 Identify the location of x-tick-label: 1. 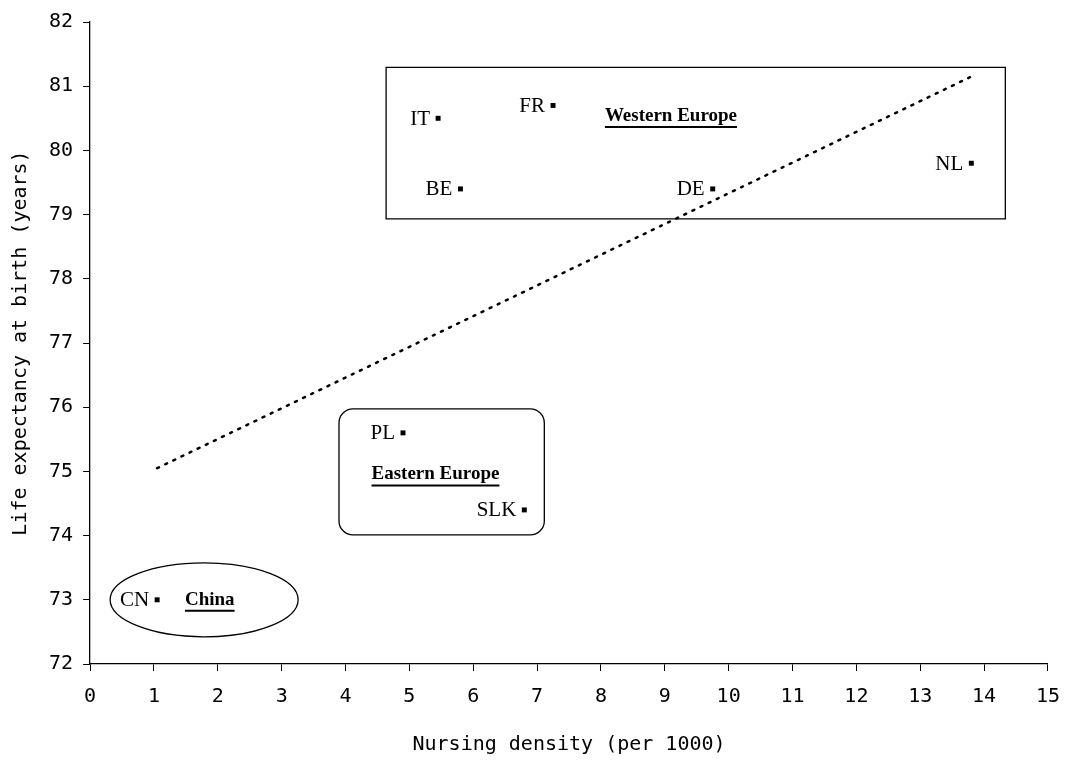
(153, 695).